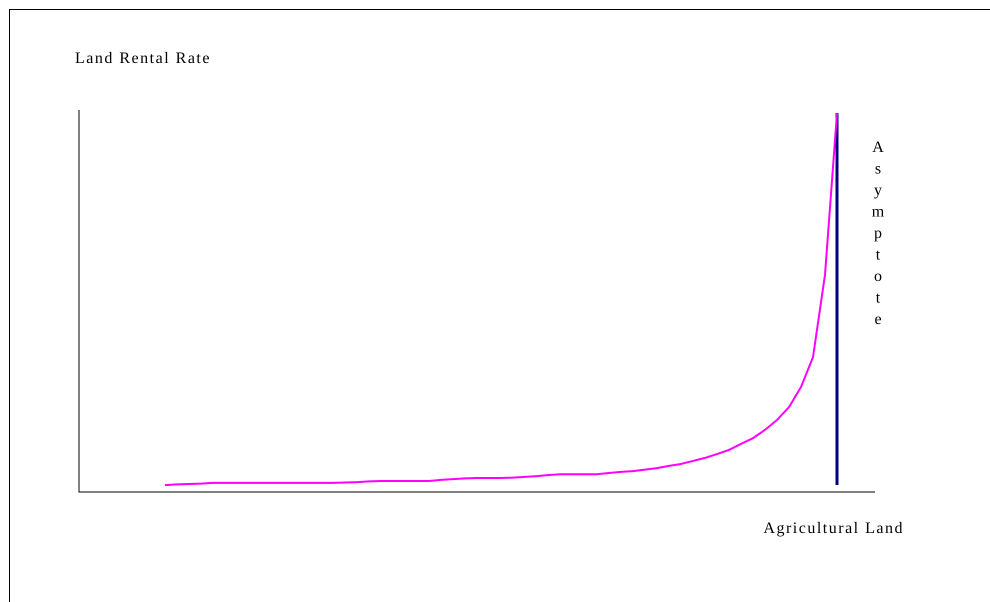  Describe the element at coordinates (878, 233) in the screenshot. I see `text: Asymptote` at that location.